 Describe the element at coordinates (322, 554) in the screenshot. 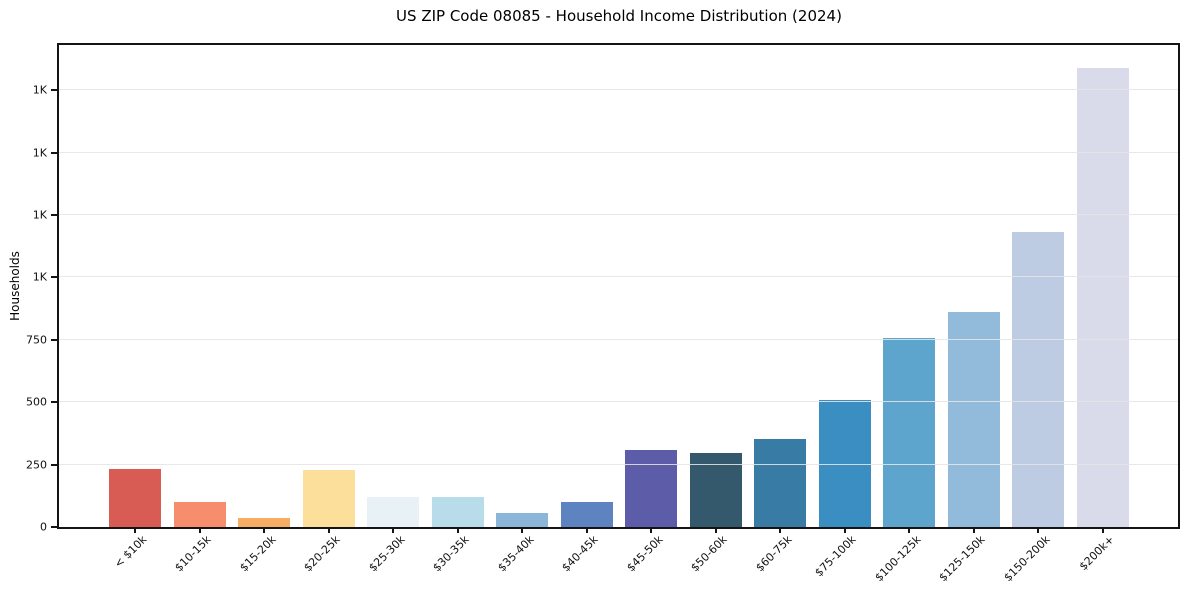

I see `x-tick-label: $20-25k` at that location.